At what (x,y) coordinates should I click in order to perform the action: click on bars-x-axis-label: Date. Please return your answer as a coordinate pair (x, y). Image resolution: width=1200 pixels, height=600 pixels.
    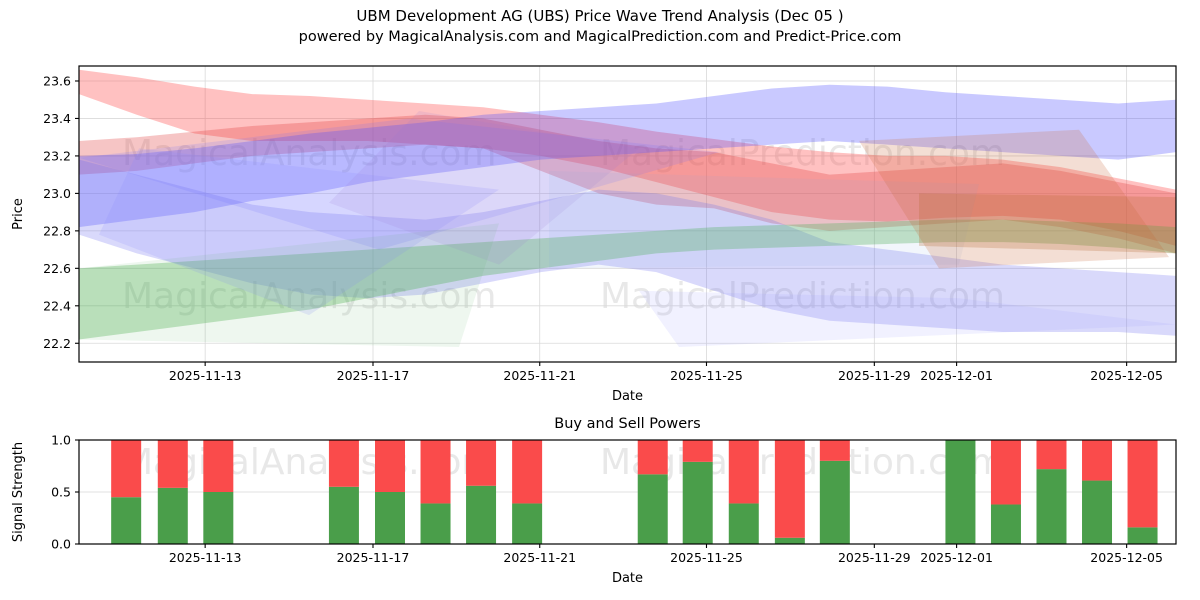
    Looking at the image, I should click on (627, 578).